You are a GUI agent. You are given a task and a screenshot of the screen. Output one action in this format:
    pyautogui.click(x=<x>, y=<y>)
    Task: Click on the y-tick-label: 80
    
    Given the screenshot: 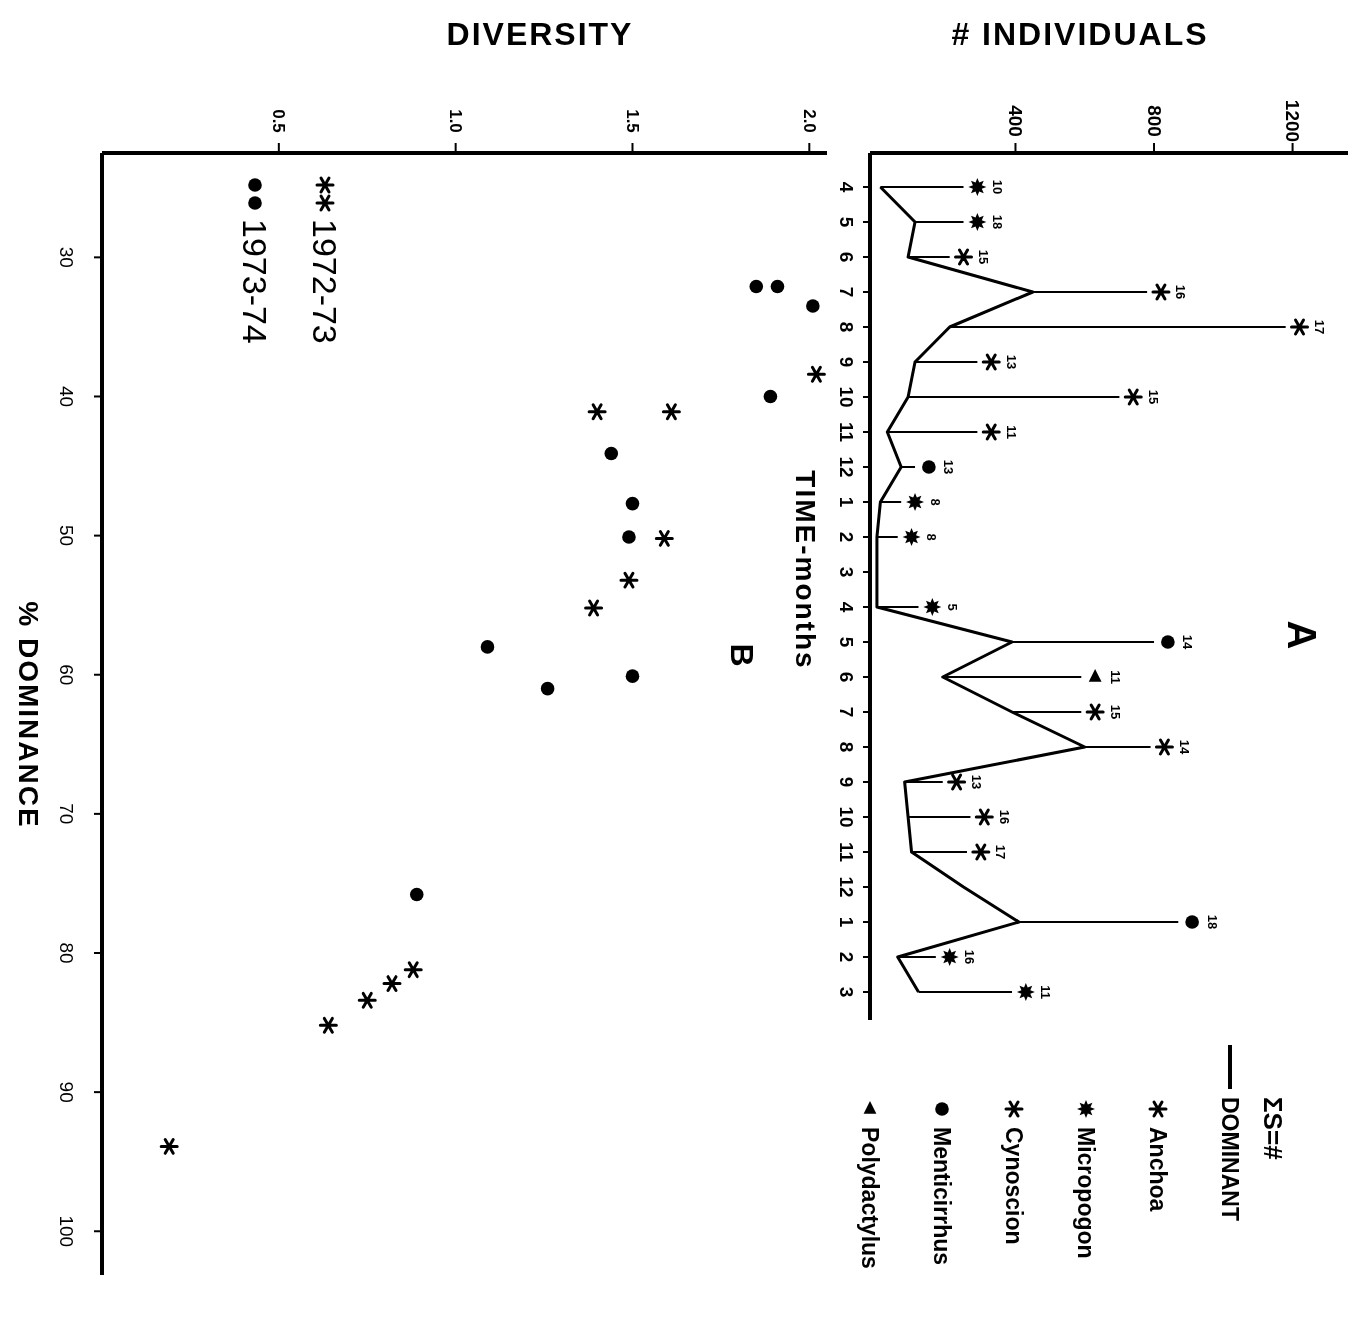 What is the action you would take?
    pyautogui.click(x=66, y=953)
    